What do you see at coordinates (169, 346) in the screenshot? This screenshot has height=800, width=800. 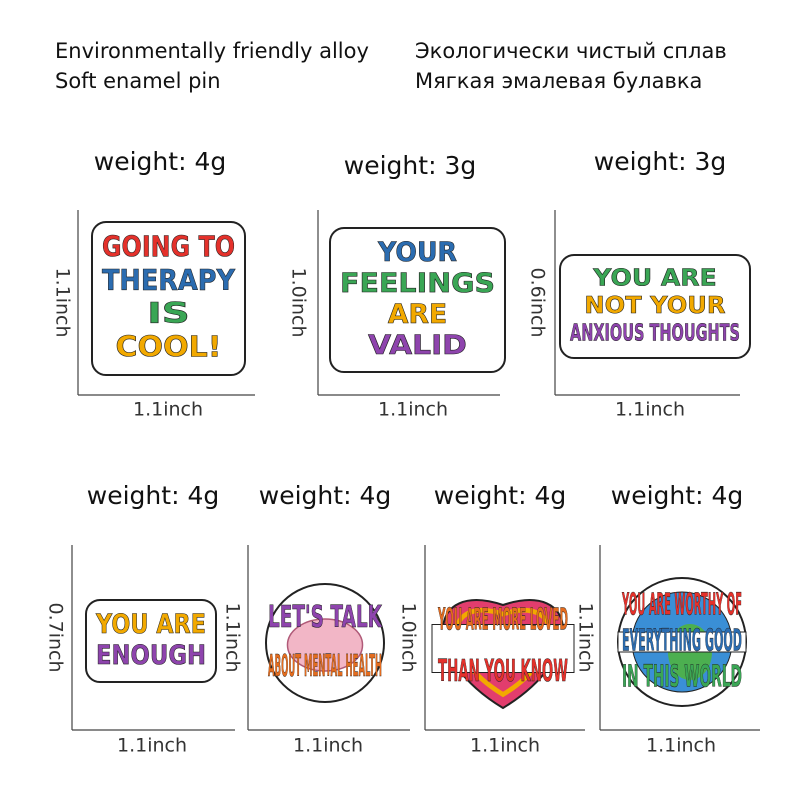 I see `pin-text: COOL!` at bounding box center [169, 346].